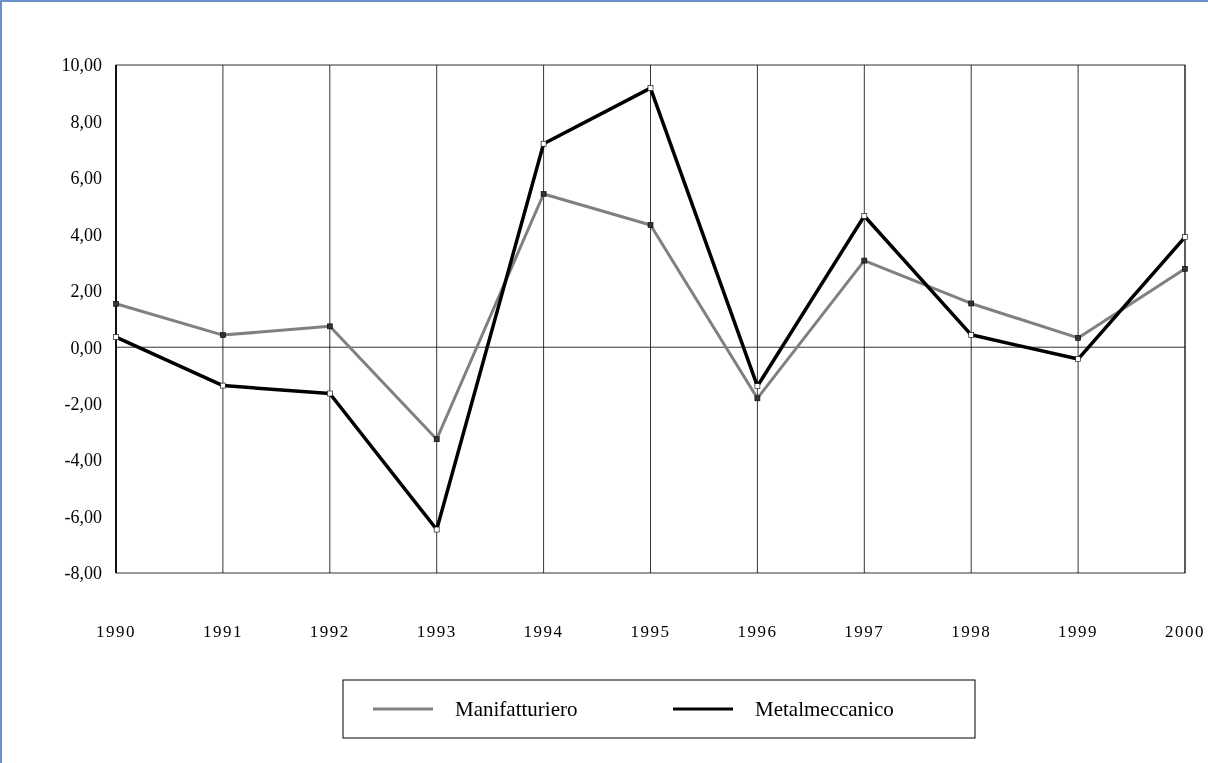 The width and height of the screenshot is (1208, 763). I want to click on y-tick-label: 4,00, so click(86, 234).